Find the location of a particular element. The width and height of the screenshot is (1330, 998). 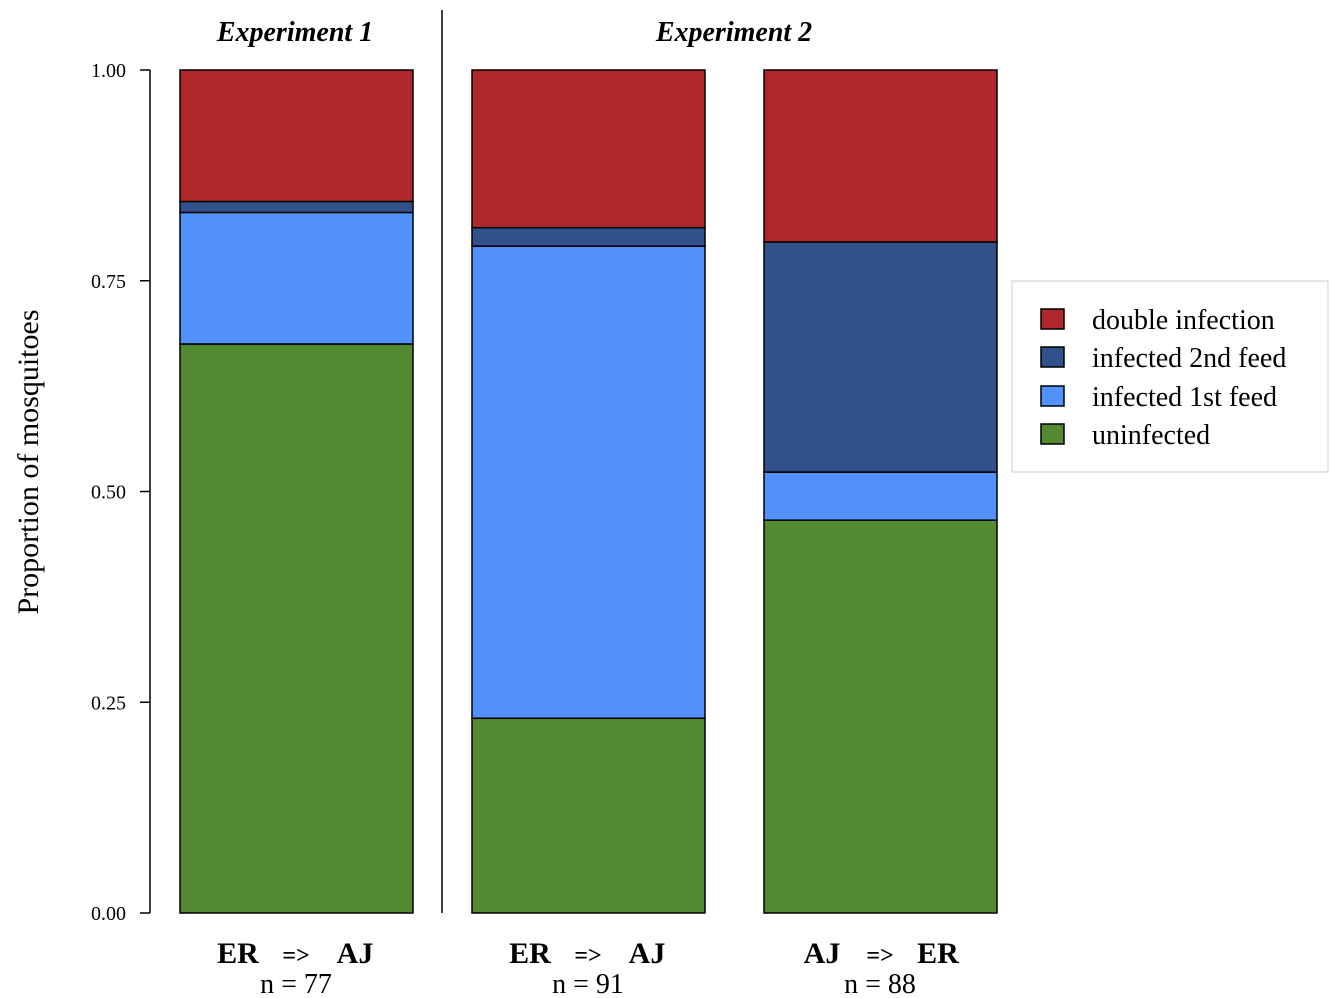

legend-label-infected-1st-feed: infected 1st feed is located at coordinates (1184, 397).